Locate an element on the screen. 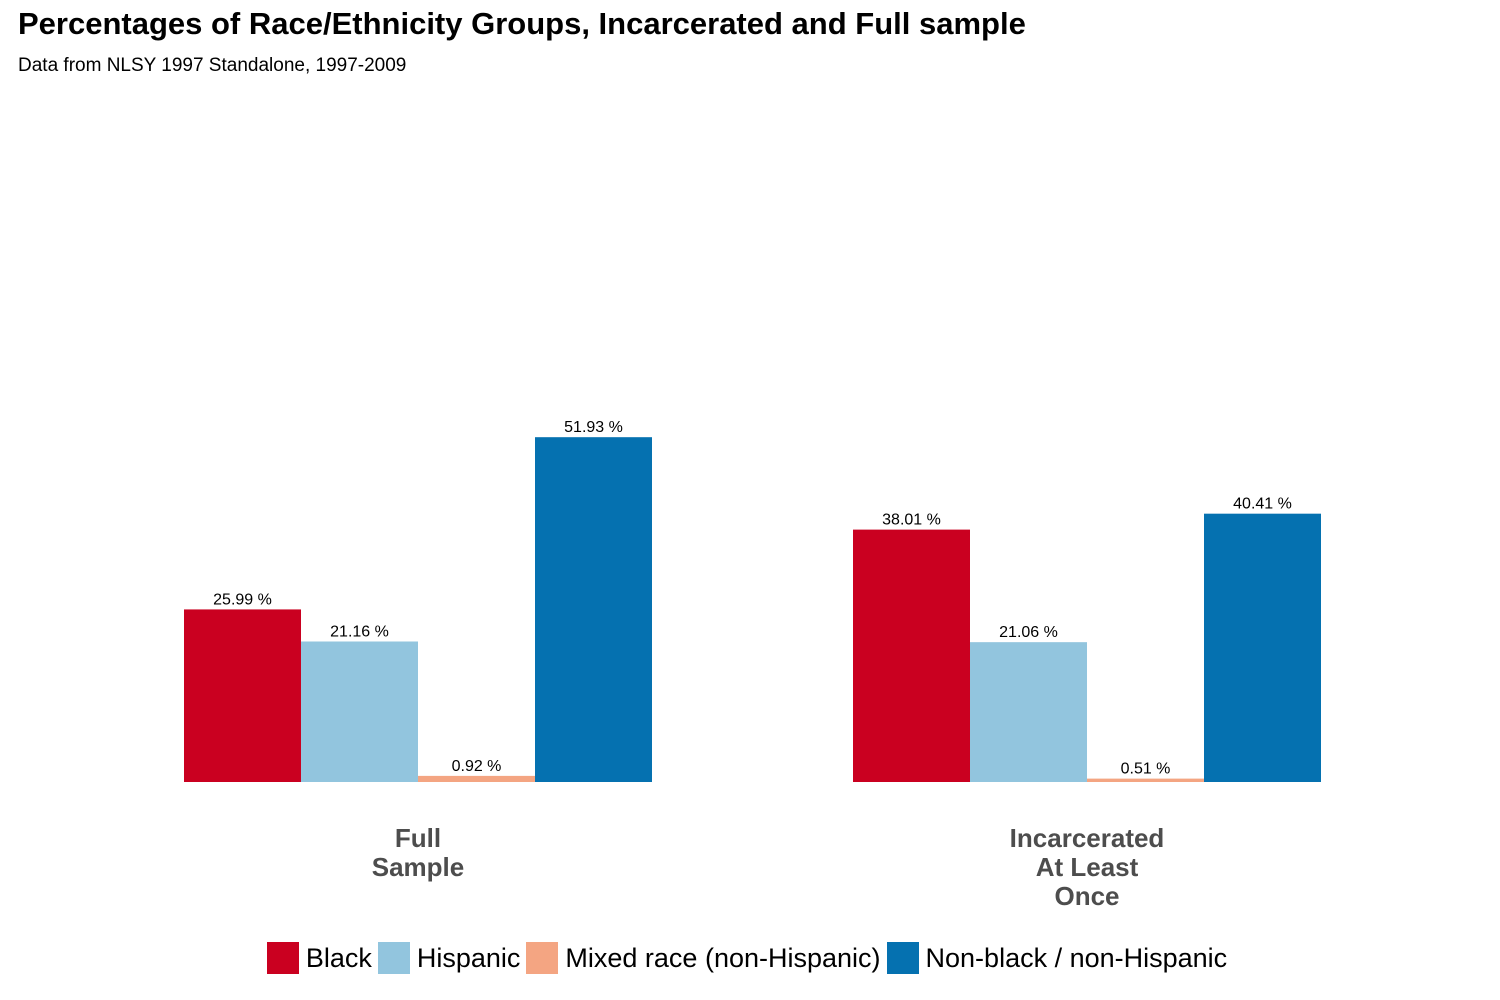 This screenshot has width=1500, height=1000. data-label: 21.16 % is located at coordinates (359, 631).